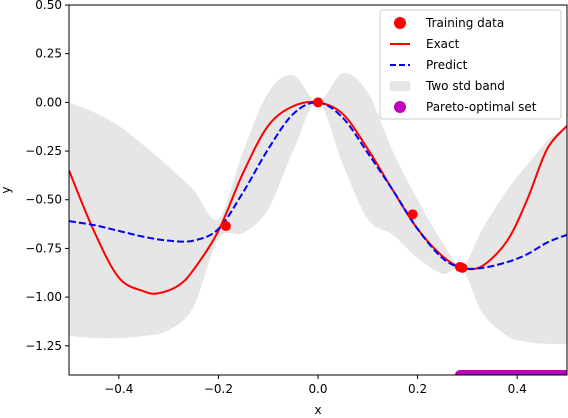 The width and height of the screenshot is (568, 418). What do you see at coordinates (564, 372) in the screenshot?
I see `pareto-point` at bounding box center [564, 372].